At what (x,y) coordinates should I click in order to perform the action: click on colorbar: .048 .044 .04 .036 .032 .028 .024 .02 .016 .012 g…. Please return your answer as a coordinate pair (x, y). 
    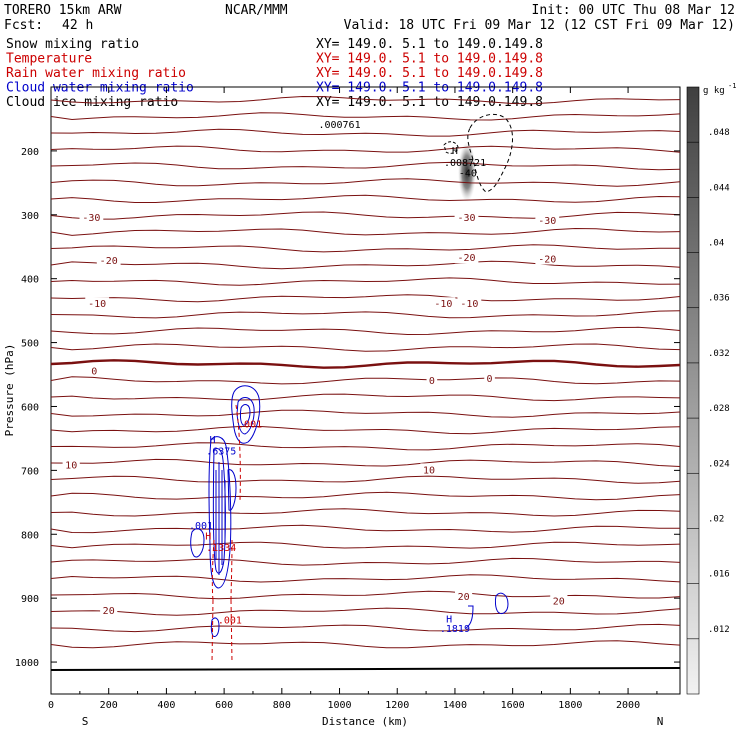
    Looking at the image, I should click on (711, 388).